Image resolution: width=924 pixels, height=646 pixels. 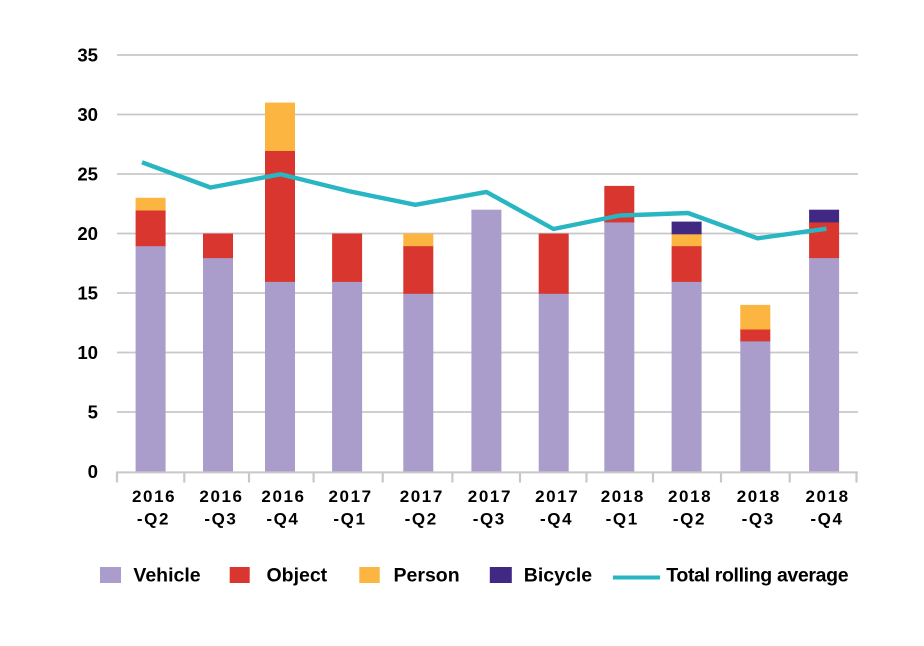 What do you see at coordinates (87, 233) in the screenshot?
I see `svg-text: 20` at bounding box center [87, 233].